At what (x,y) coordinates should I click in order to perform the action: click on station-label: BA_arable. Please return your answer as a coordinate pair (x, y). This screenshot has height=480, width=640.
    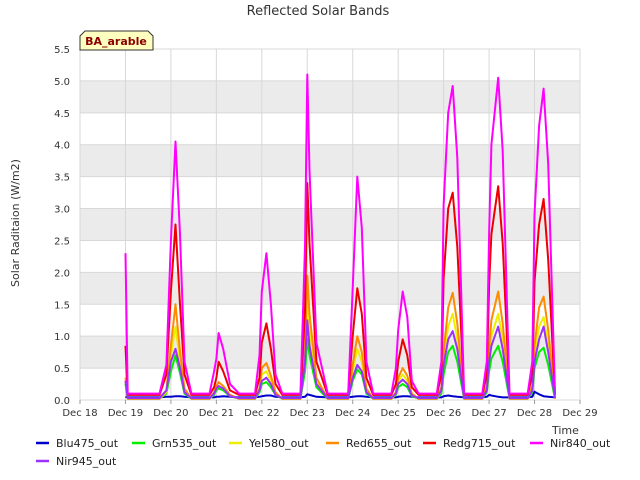
    Looking at the image, I should click on (116, 41).